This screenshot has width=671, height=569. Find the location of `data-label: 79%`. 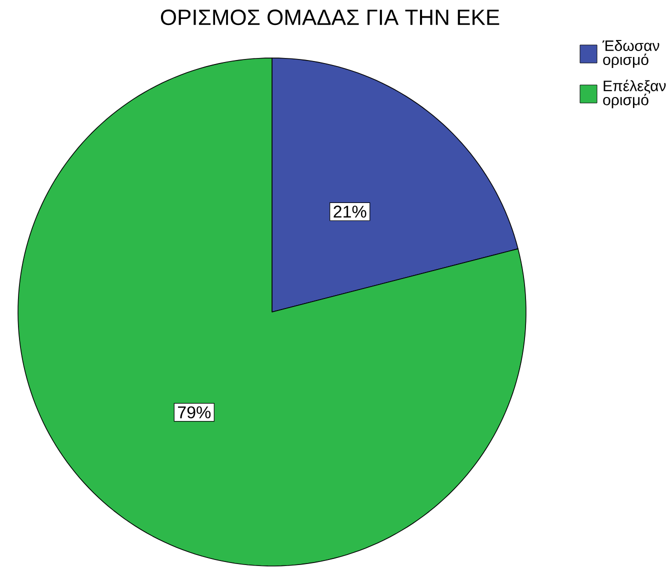

data-label: 79% is located at coordinates (194, 412).